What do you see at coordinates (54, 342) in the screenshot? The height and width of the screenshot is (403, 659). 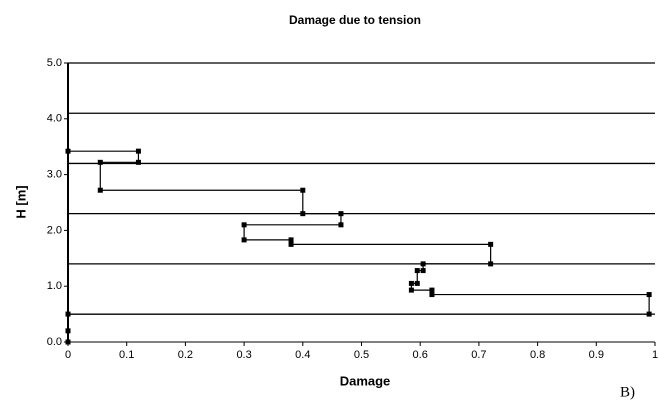 I see `y-tick-label: 0.0` at bounding box center [54, 342].